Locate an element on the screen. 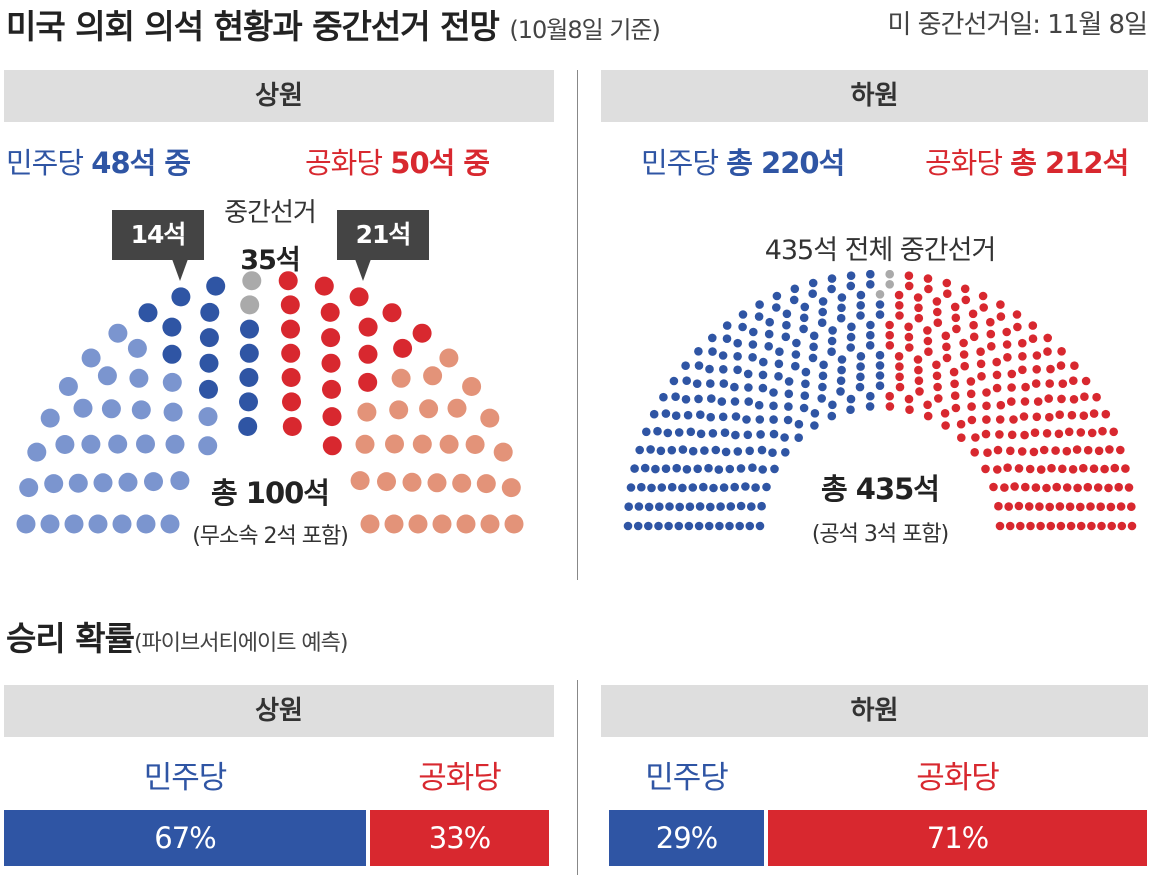  election-day: 미 중간선거일: 11월 8일 is located at coordinates (1017, 25).